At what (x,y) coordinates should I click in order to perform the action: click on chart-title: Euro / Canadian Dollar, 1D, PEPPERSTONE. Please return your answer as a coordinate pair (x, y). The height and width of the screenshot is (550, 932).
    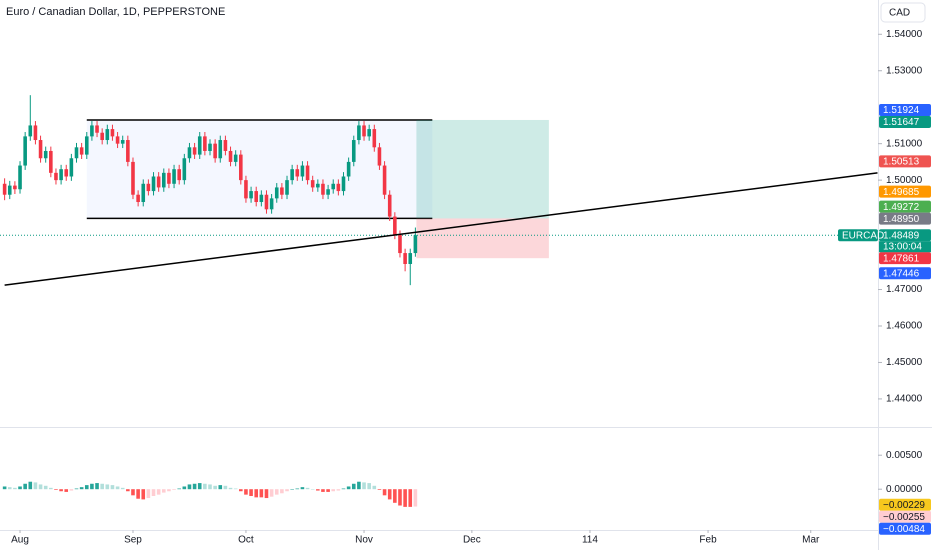
    Looking at the image, I should click on (115, 12).